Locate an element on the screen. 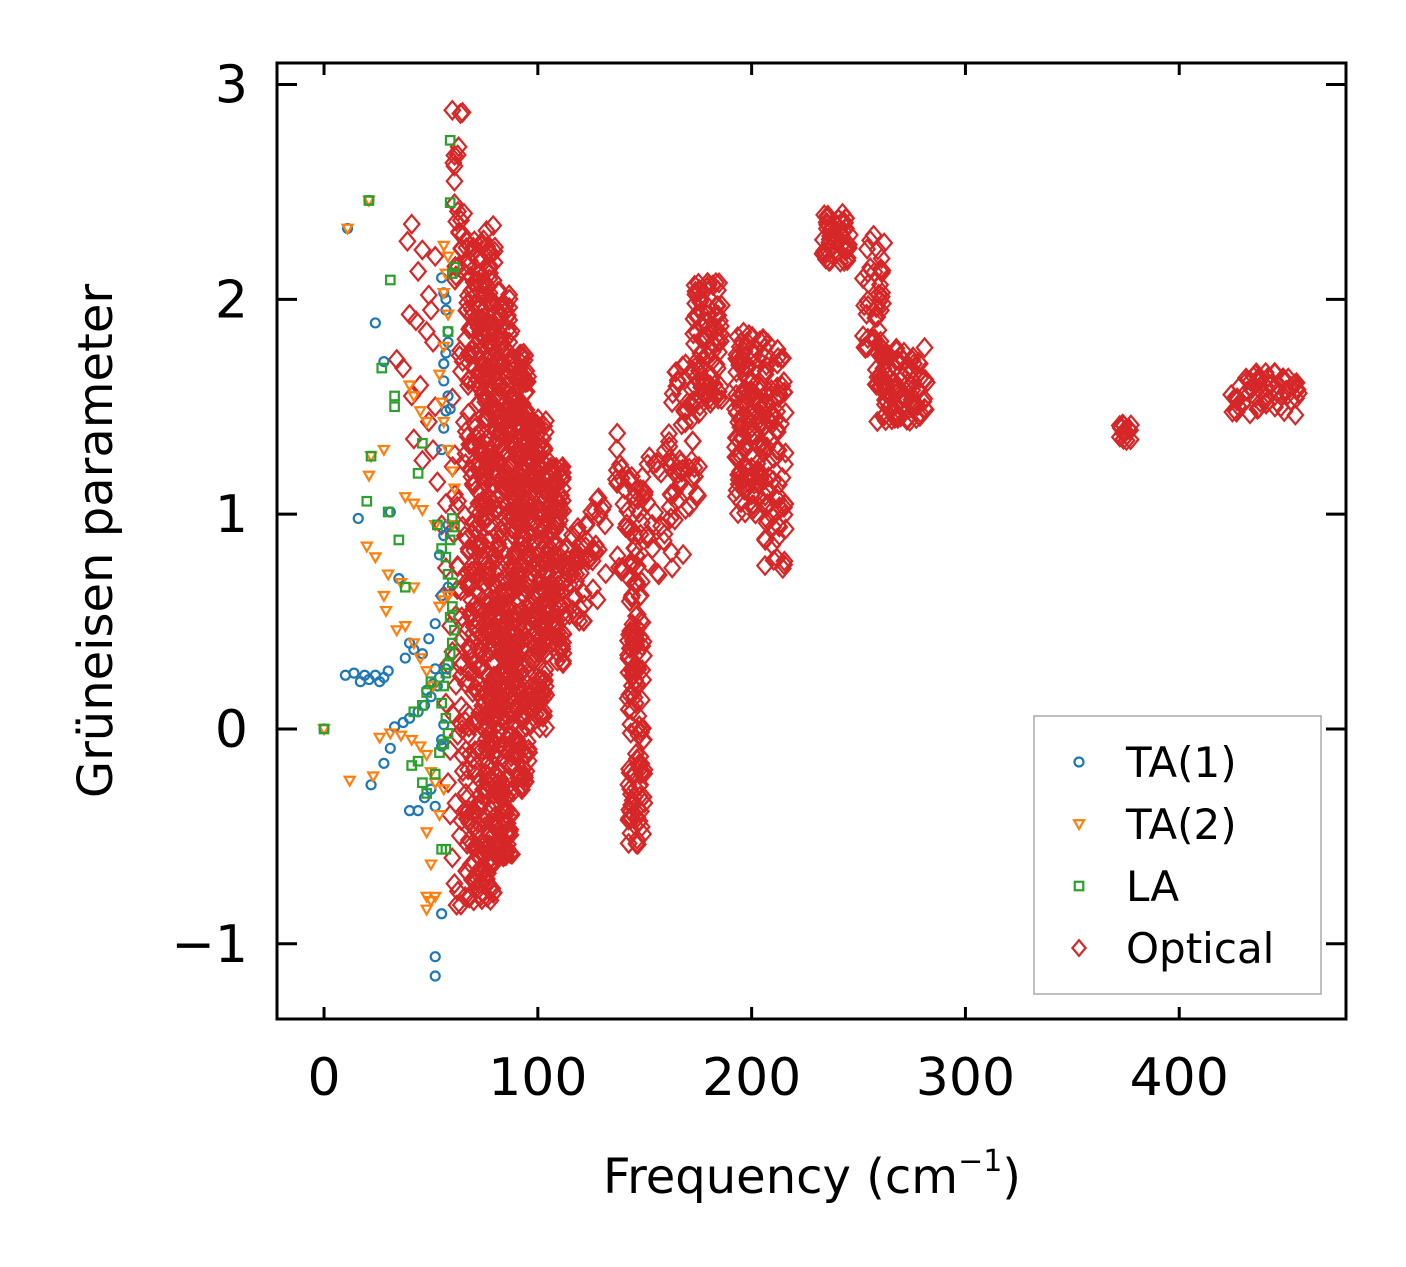  legend-entry: TA(2) is located at coordinates (1154, 824).